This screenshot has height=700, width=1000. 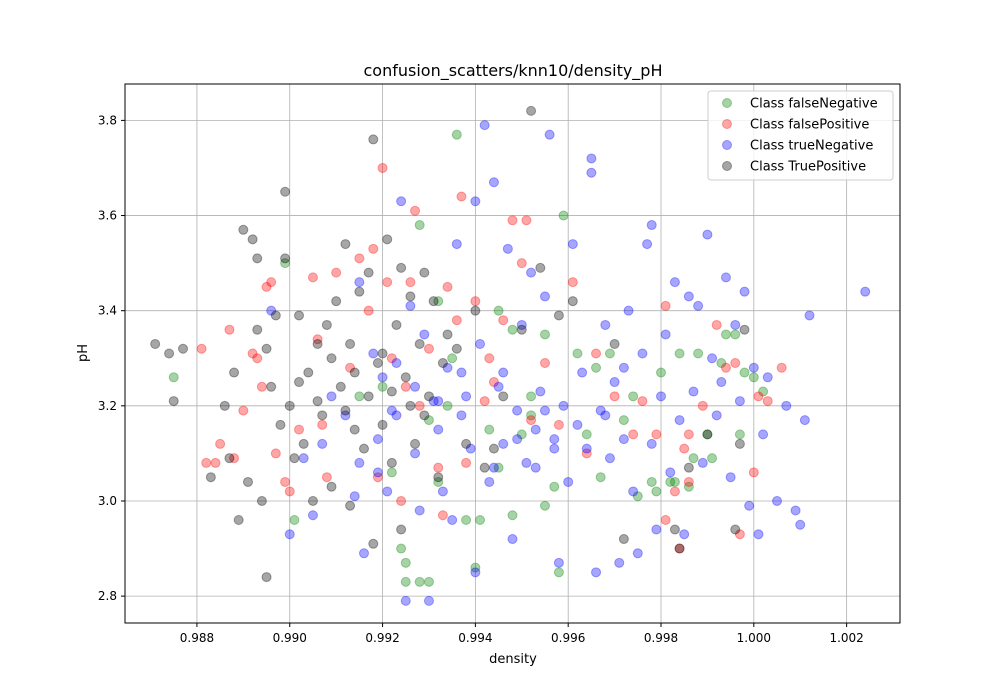 What do you see at coordinates (290, 638) in the screenshot?
I see `x-tick-label: 0.990` at bounding box center [290, 638].